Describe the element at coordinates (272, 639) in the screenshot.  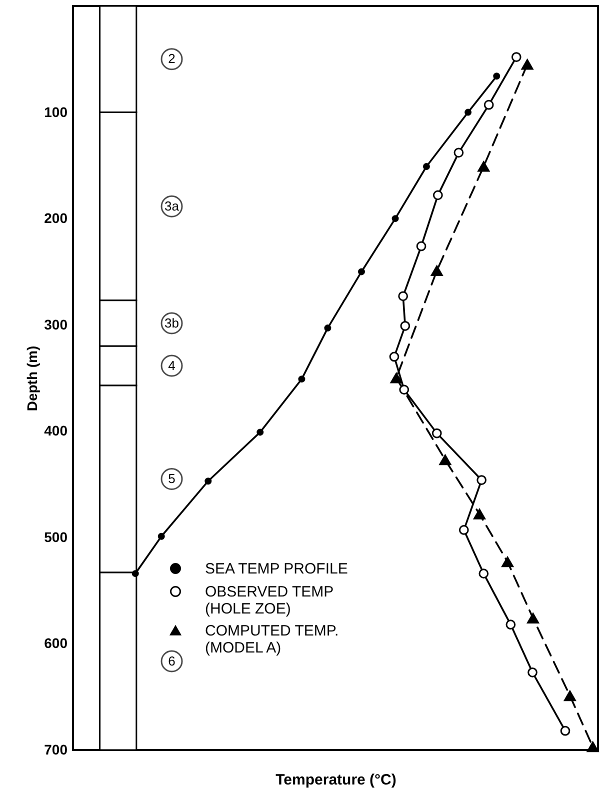
I see `legend-label: COMPUTED TEMP. (MODEL A)` at that location.